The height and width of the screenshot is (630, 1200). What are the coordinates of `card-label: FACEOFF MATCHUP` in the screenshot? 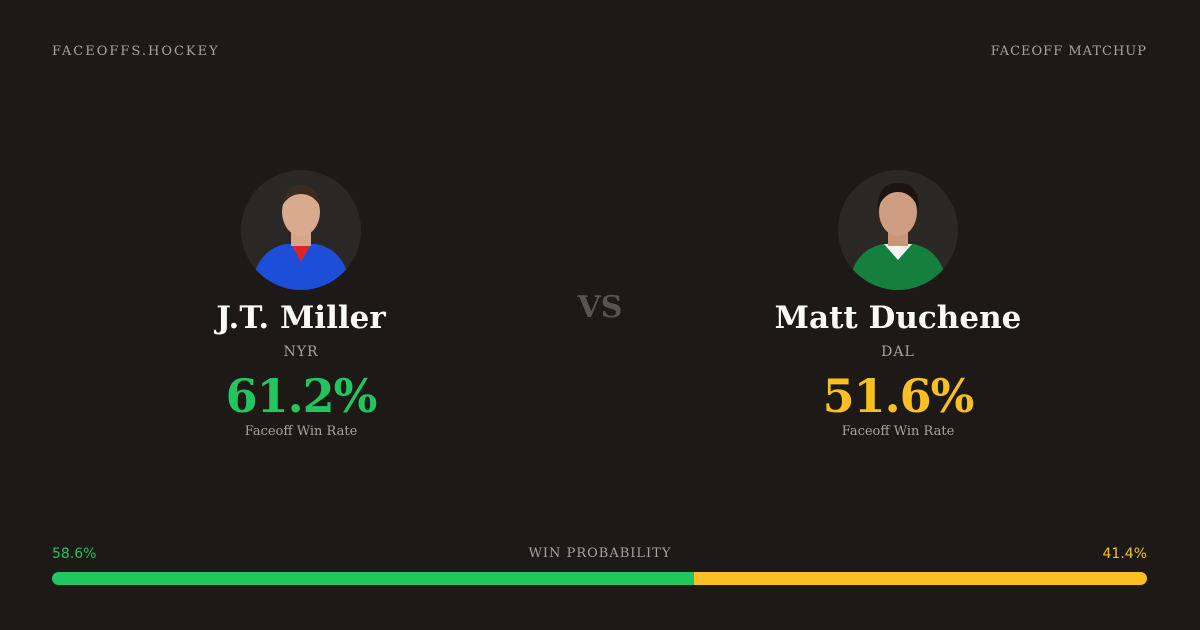 It's located at (1068, 51).